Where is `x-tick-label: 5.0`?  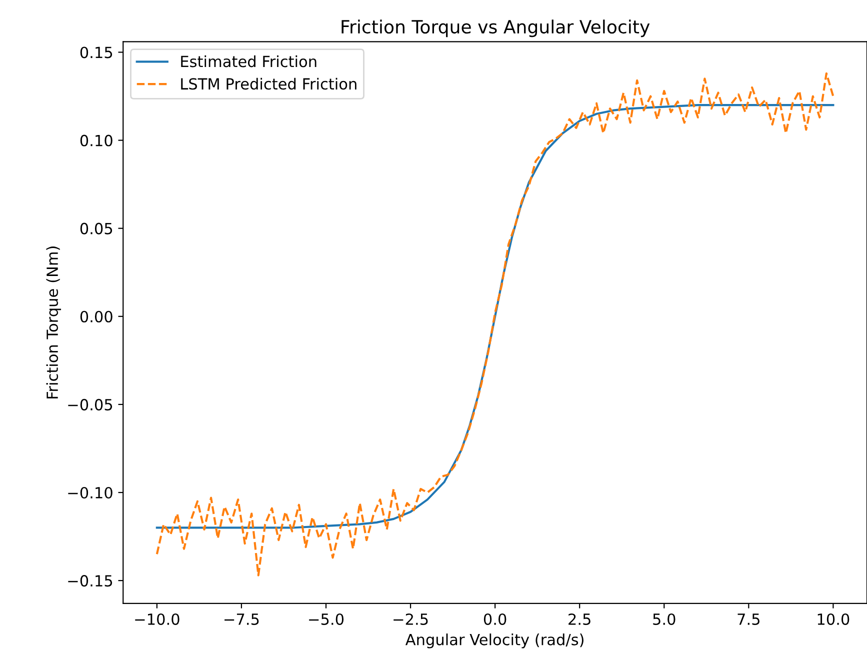 x-tick-label: 5.0 is located at coordinates (664, 619).